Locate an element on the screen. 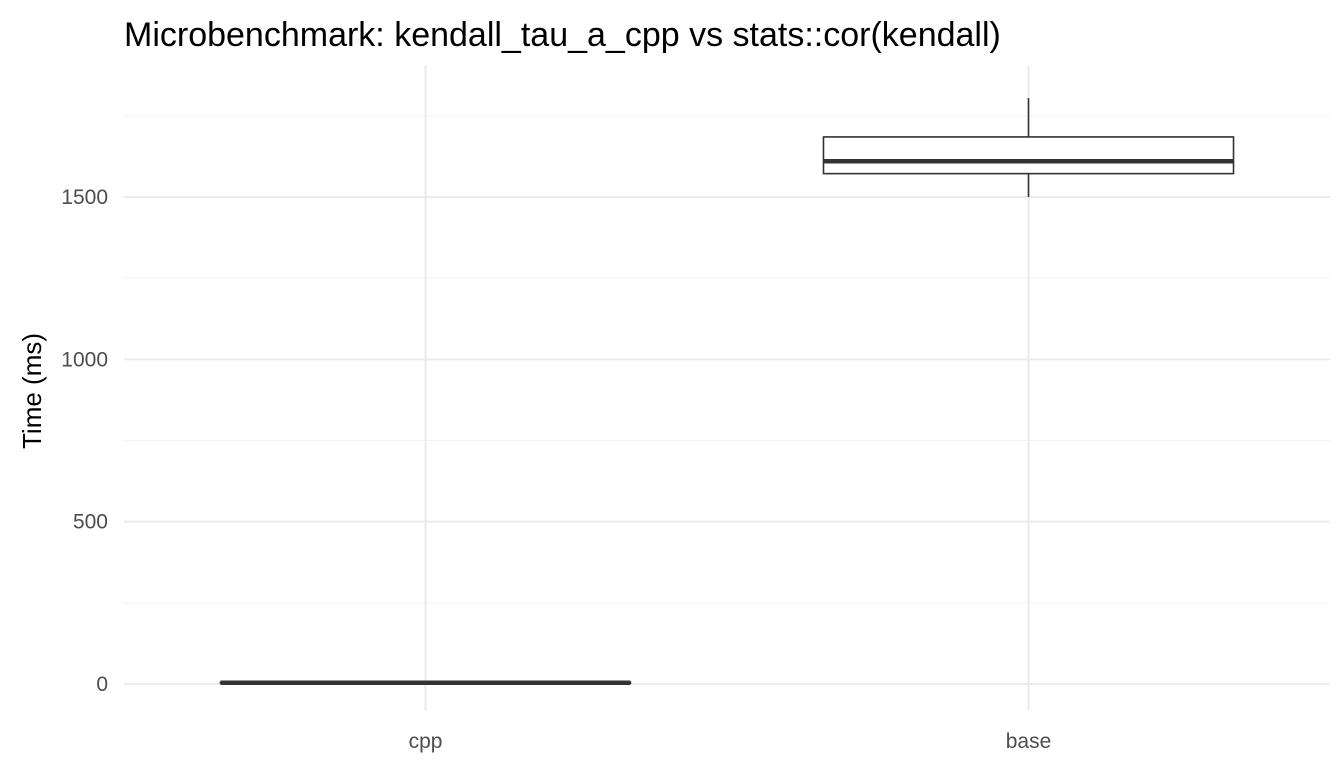 The height and width of the screenshot is (768, 1344). x-tick-label-cpp: cpp is located at coordinates (426, 741).